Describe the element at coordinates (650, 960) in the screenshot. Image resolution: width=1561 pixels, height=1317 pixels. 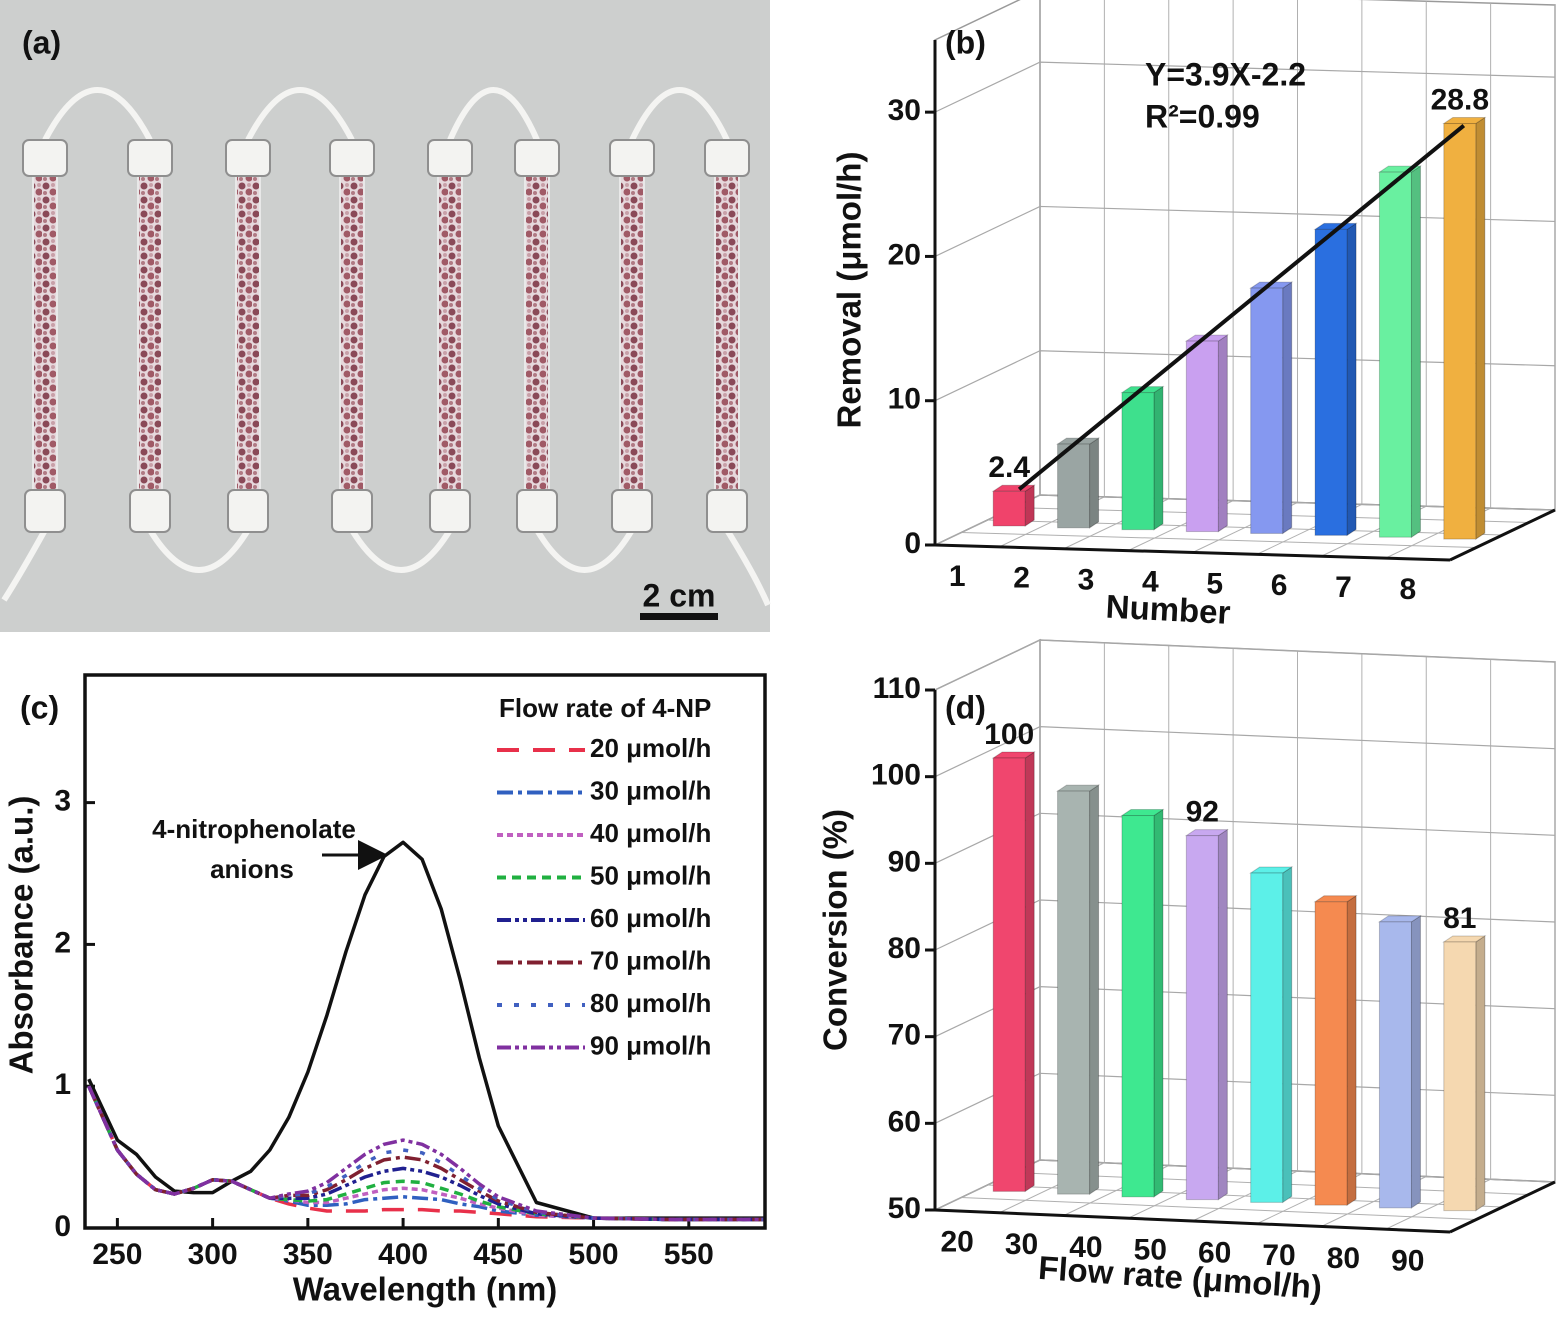
I see `legend-label: 70 μmol/h` at that location.